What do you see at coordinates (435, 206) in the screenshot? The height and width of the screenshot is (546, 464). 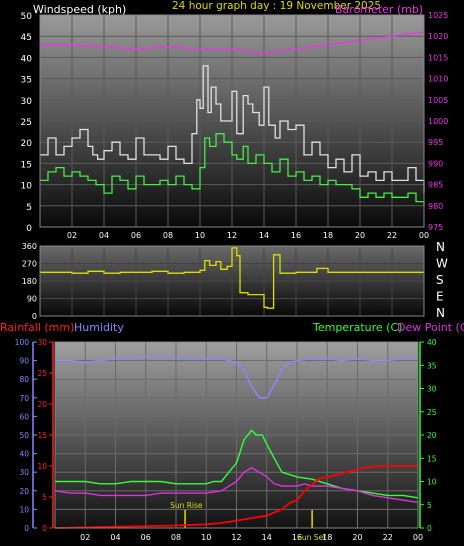 I see `y2-tick-label: 980` at bounding box center [435, 206].